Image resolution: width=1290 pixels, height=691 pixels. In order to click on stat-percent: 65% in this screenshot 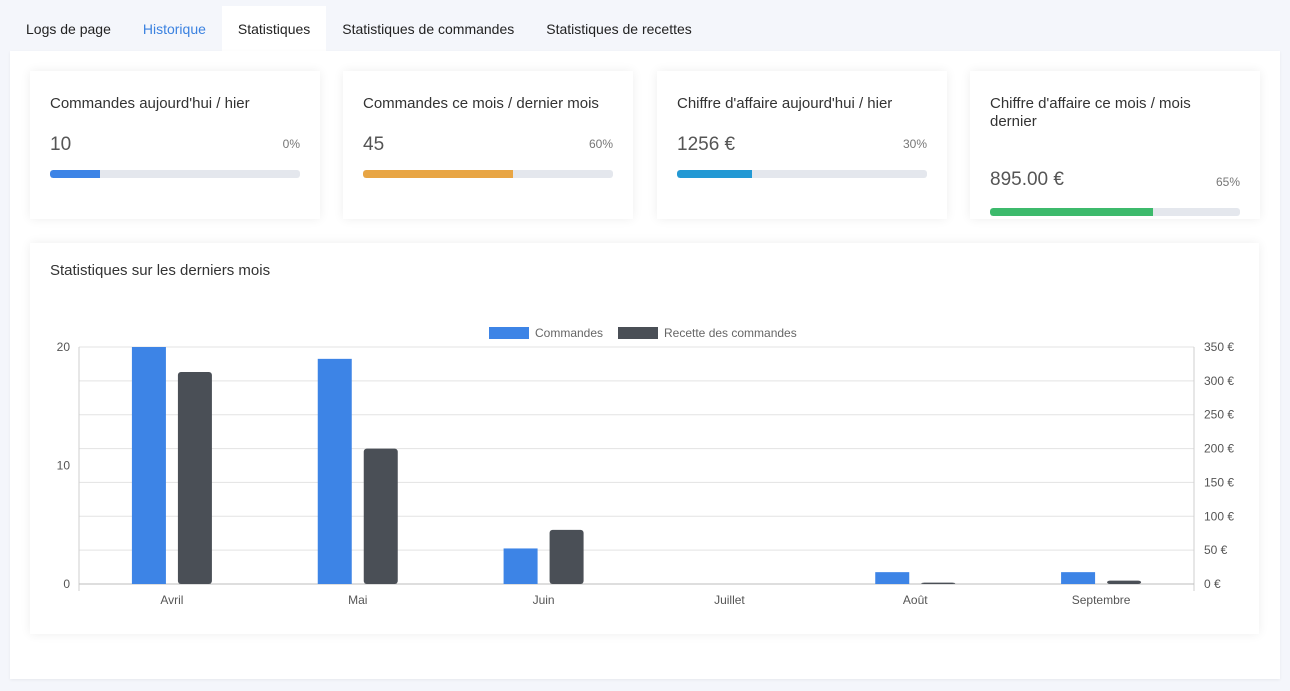, I will do `click(1227, 182)`.